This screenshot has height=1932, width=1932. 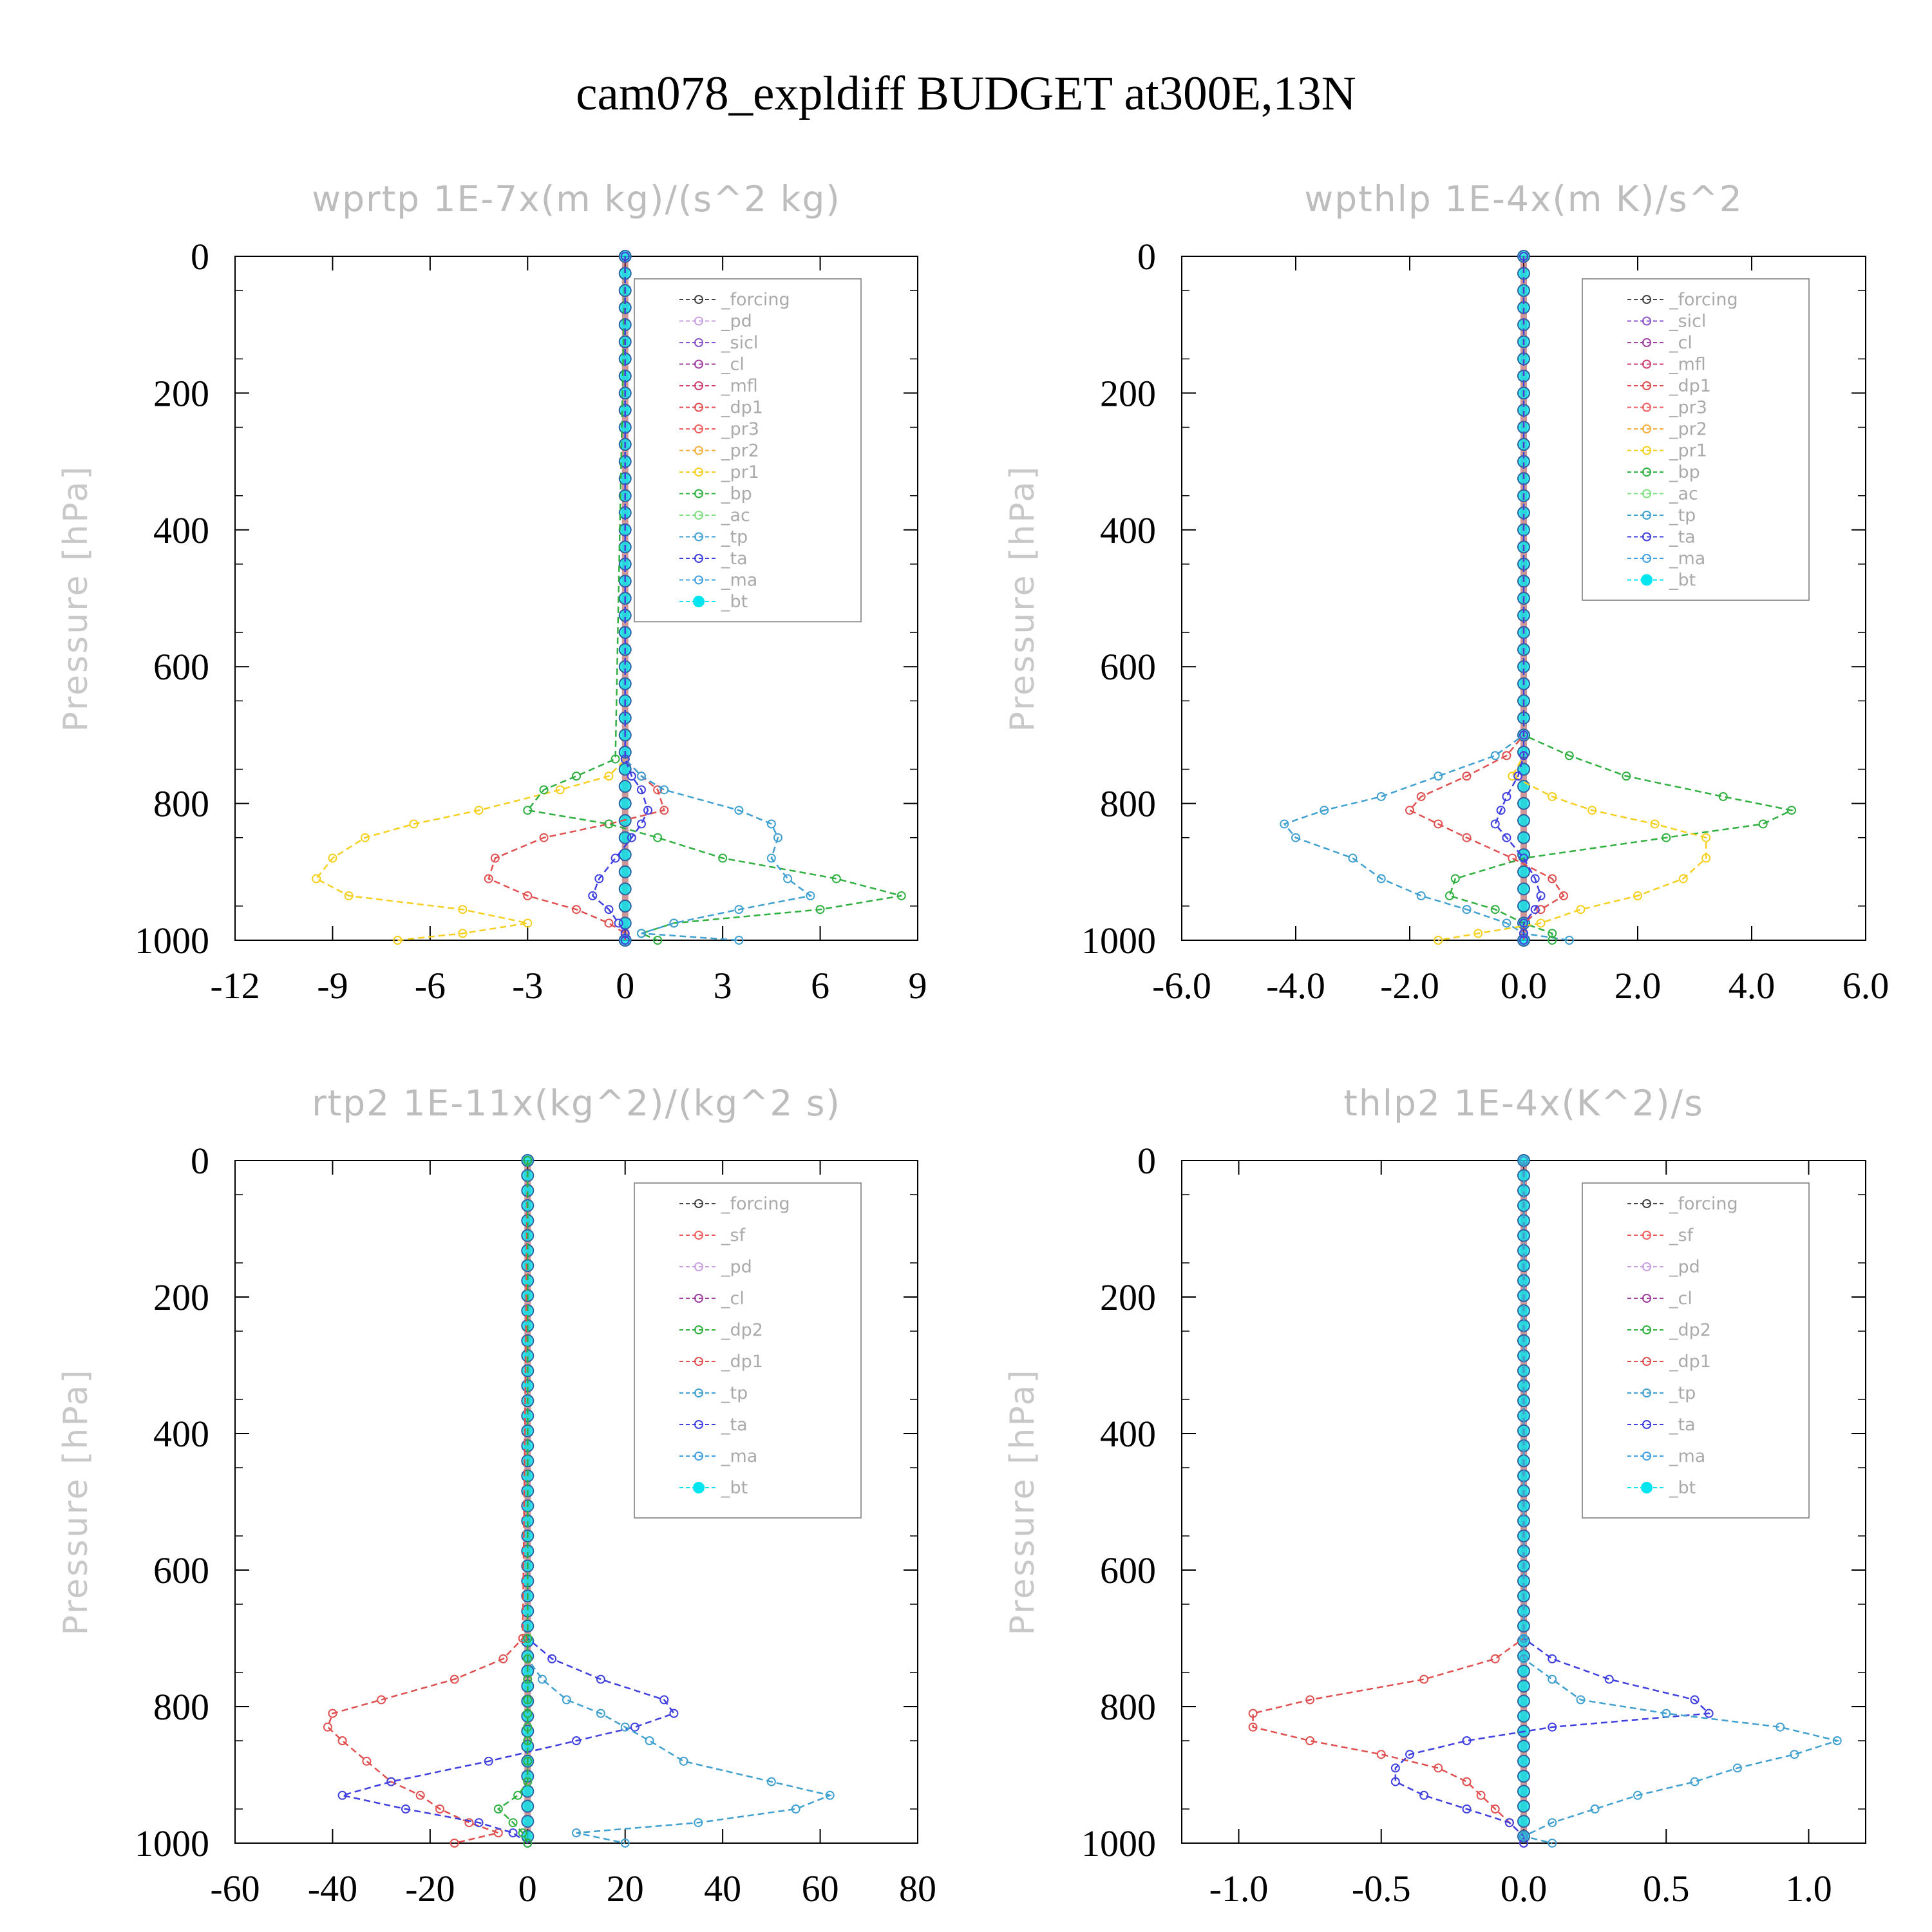 I want to click on x-tick-label: -6.0, so click(x=1181, y=986).